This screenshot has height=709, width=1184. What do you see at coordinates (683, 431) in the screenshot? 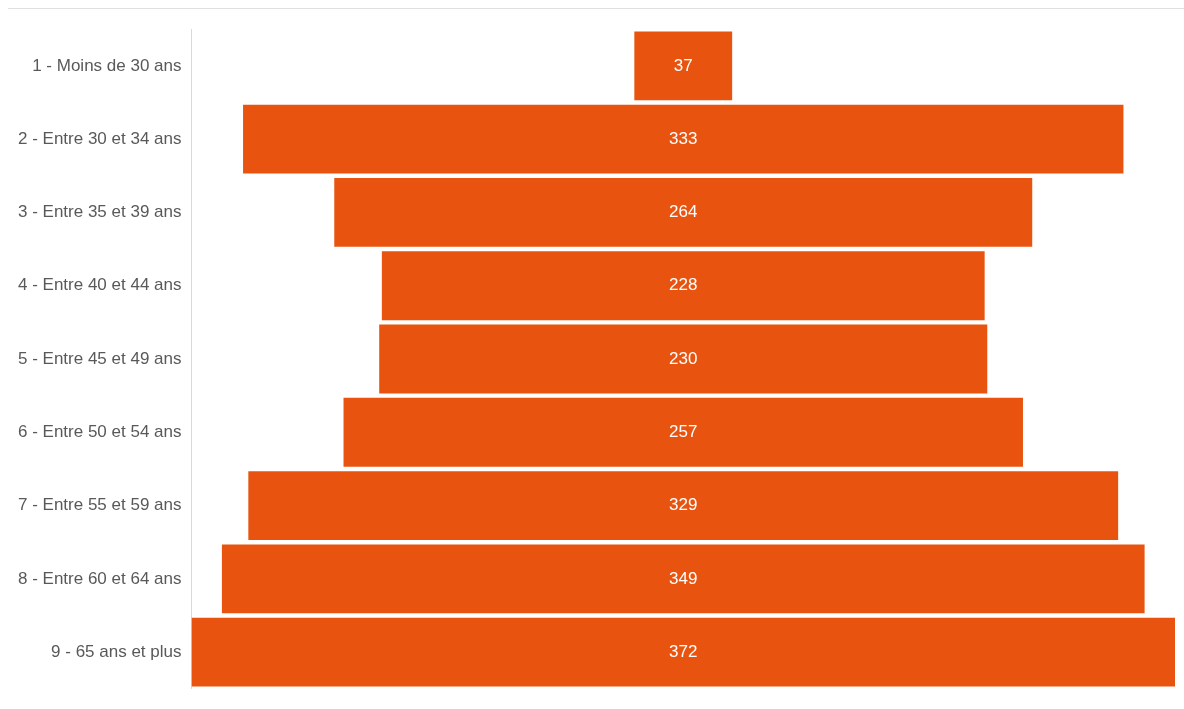
I see `data-label: 257` at bounding box center [683, 431].